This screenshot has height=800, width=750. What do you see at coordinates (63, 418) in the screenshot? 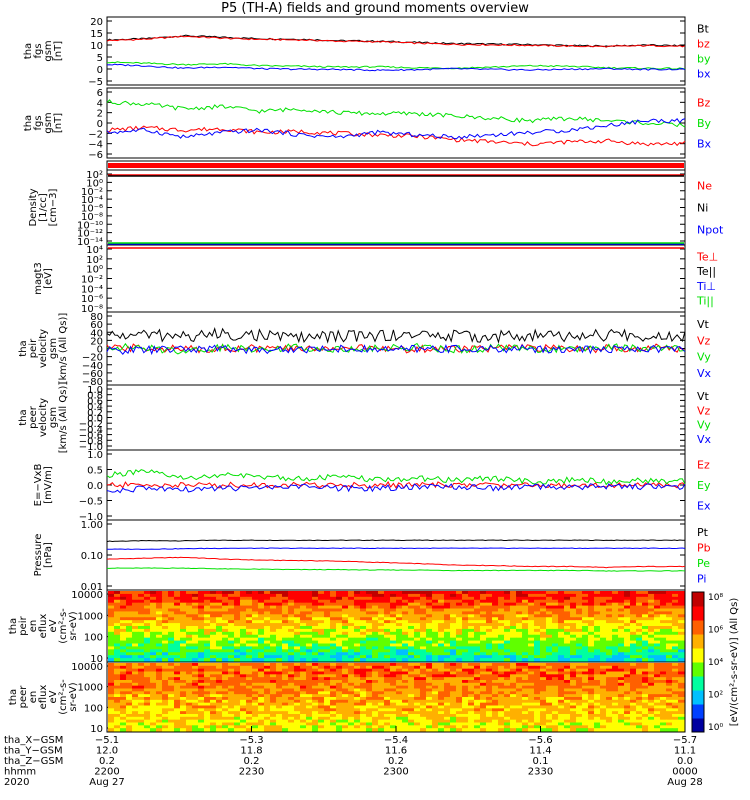
I see `y-axis-label: [km/s (All Qs)]` at bounding box center [63, 418].